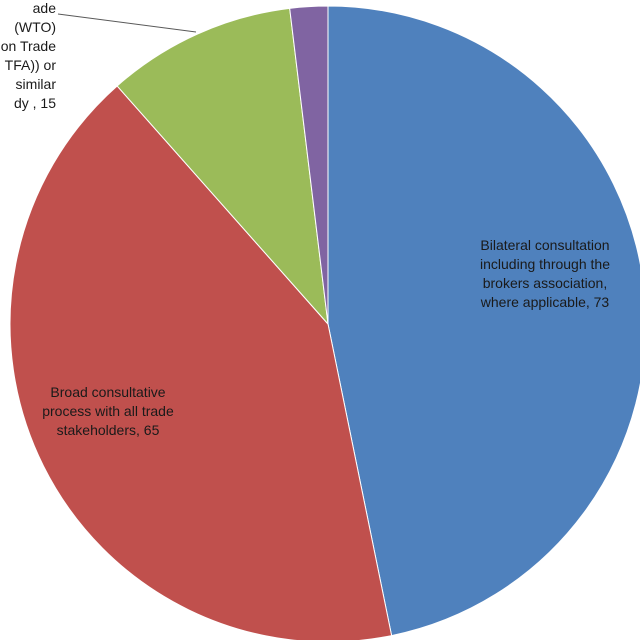  I want to click on slice-label-line: including through the, so click(545, 264).